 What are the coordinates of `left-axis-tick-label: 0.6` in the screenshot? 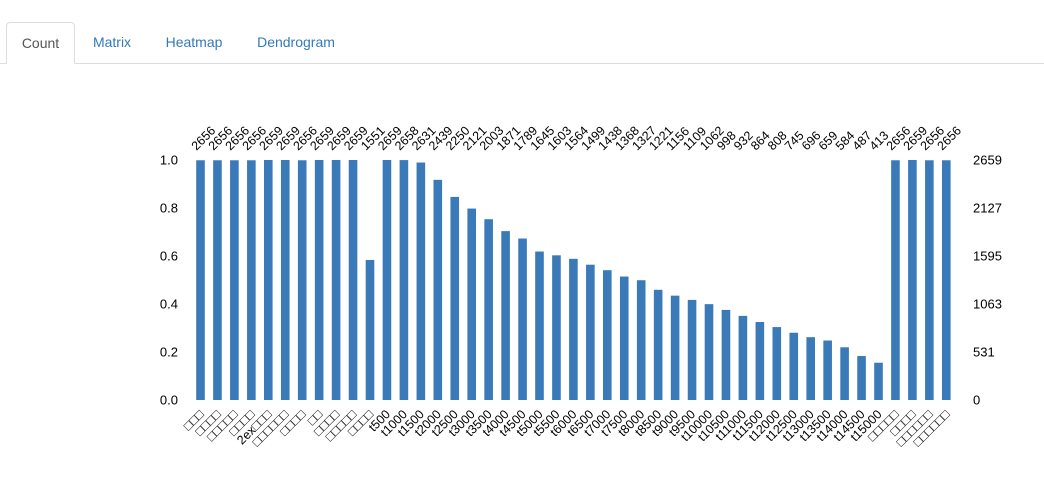 It's located at (169, 256).